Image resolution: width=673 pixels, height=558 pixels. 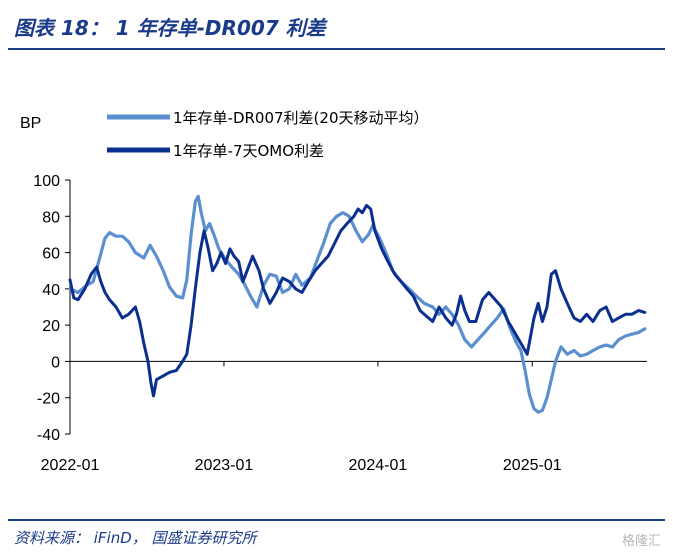 What do you see at coordinates (51, 290) in the screenshot?
I see `y-tick-label: 40` at bounding box center [51, 290].